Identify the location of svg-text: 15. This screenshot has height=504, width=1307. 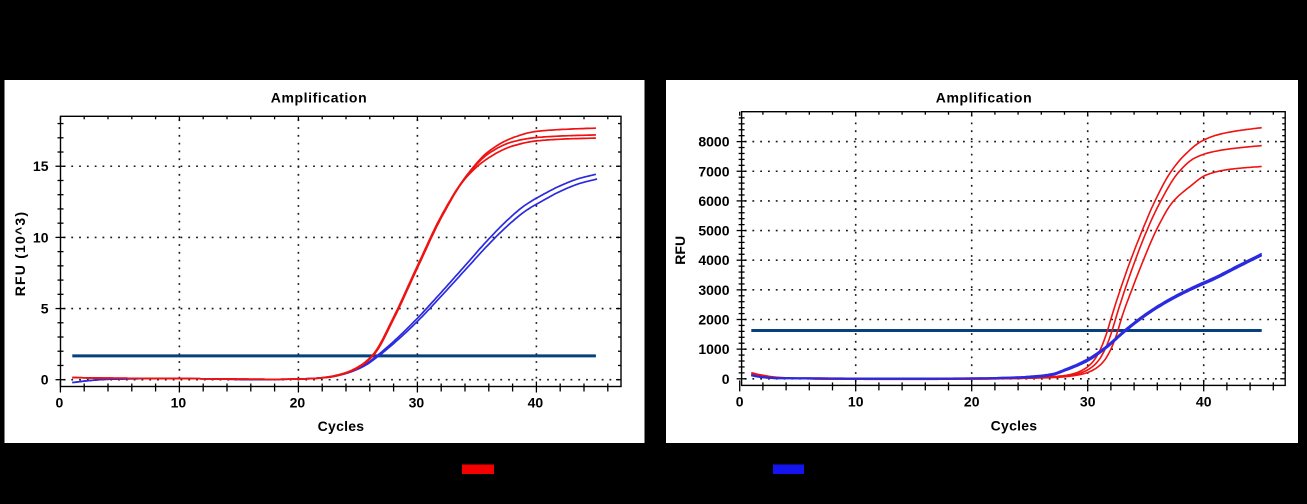
(41, 166).